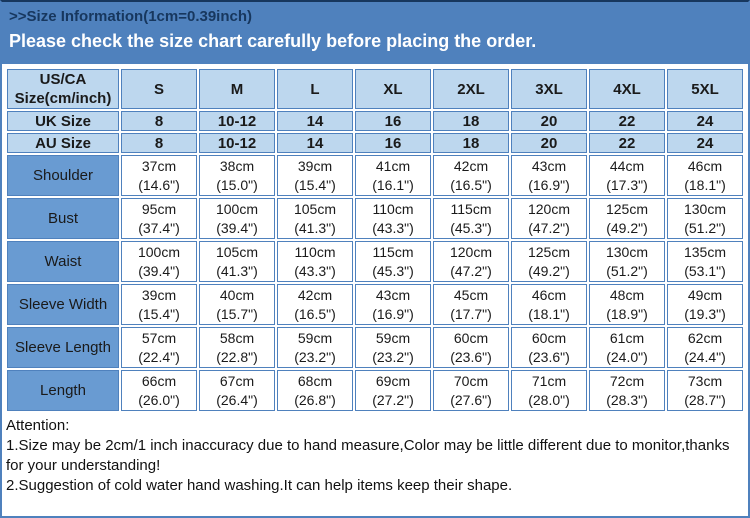 This screenshot has width=750, height=518. Describe the element at coordinates (627, 165) in the screenshot. I see `cm-value: 44cm` at that location.